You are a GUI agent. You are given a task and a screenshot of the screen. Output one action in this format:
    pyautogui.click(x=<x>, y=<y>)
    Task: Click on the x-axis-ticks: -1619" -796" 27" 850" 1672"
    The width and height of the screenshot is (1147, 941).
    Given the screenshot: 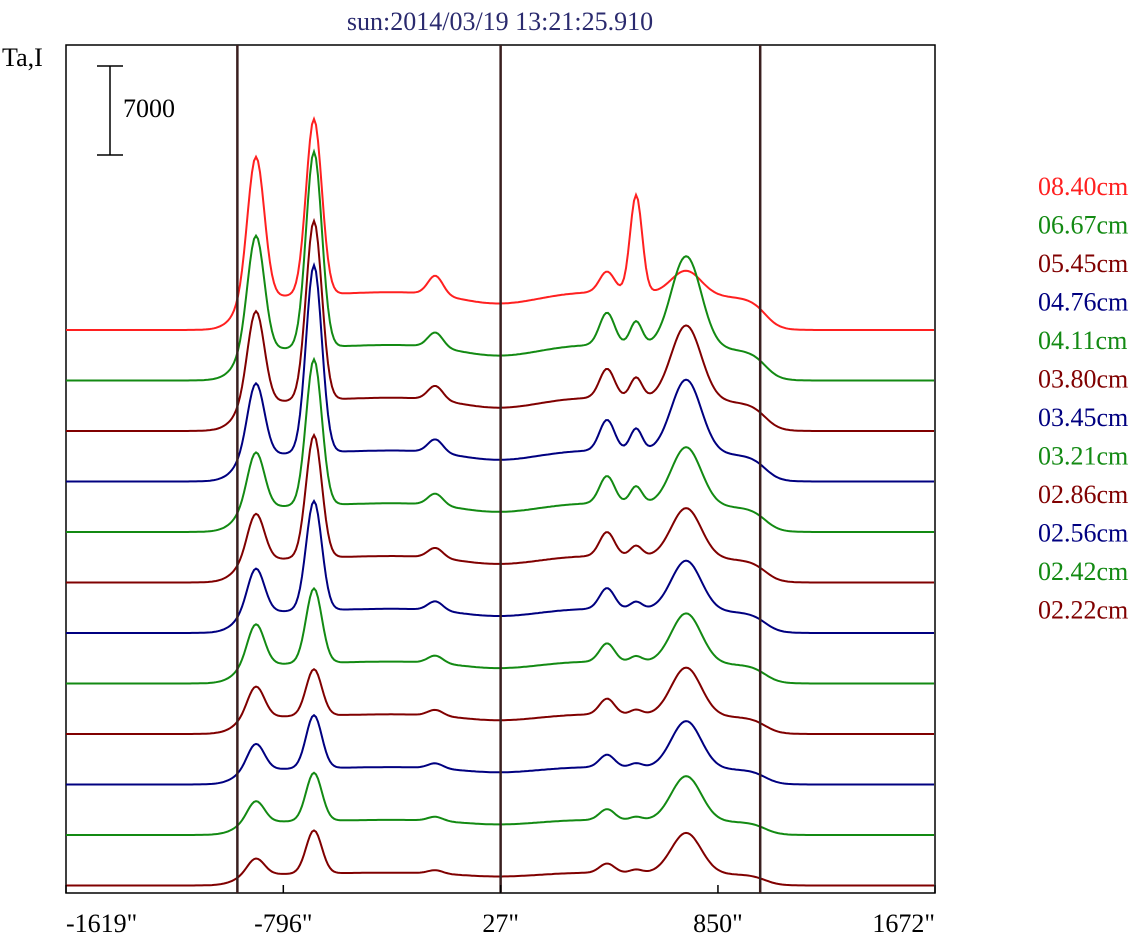 What is the action you would take?
    pyautogui.click(x=500, y=911)
    